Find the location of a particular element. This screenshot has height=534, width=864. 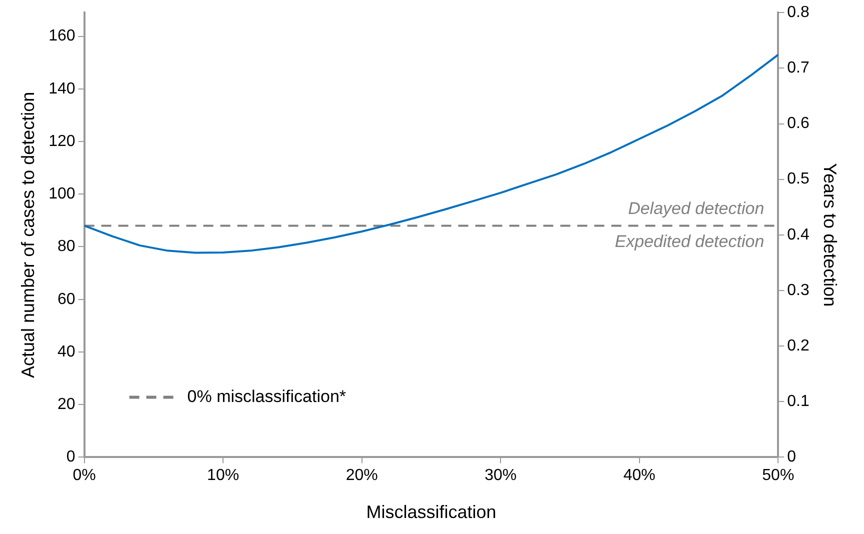

y-tick-label: 80 is located at coordinates (67, 247).